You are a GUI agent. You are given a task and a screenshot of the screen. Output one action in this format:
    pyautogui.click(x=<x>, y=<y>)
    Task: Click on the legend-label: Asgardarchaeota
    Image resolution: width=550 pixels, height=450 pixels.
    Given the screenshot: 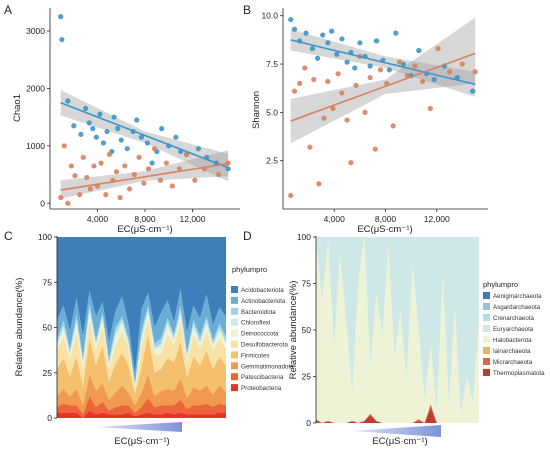 What is the action you would take?
    pyautogui.click(x=517, y=307)
    